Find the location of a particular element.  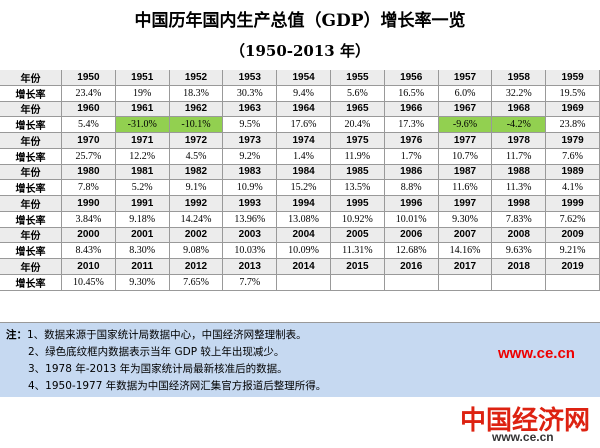

year-cell: 1985 is located at coordinates (358, 172).